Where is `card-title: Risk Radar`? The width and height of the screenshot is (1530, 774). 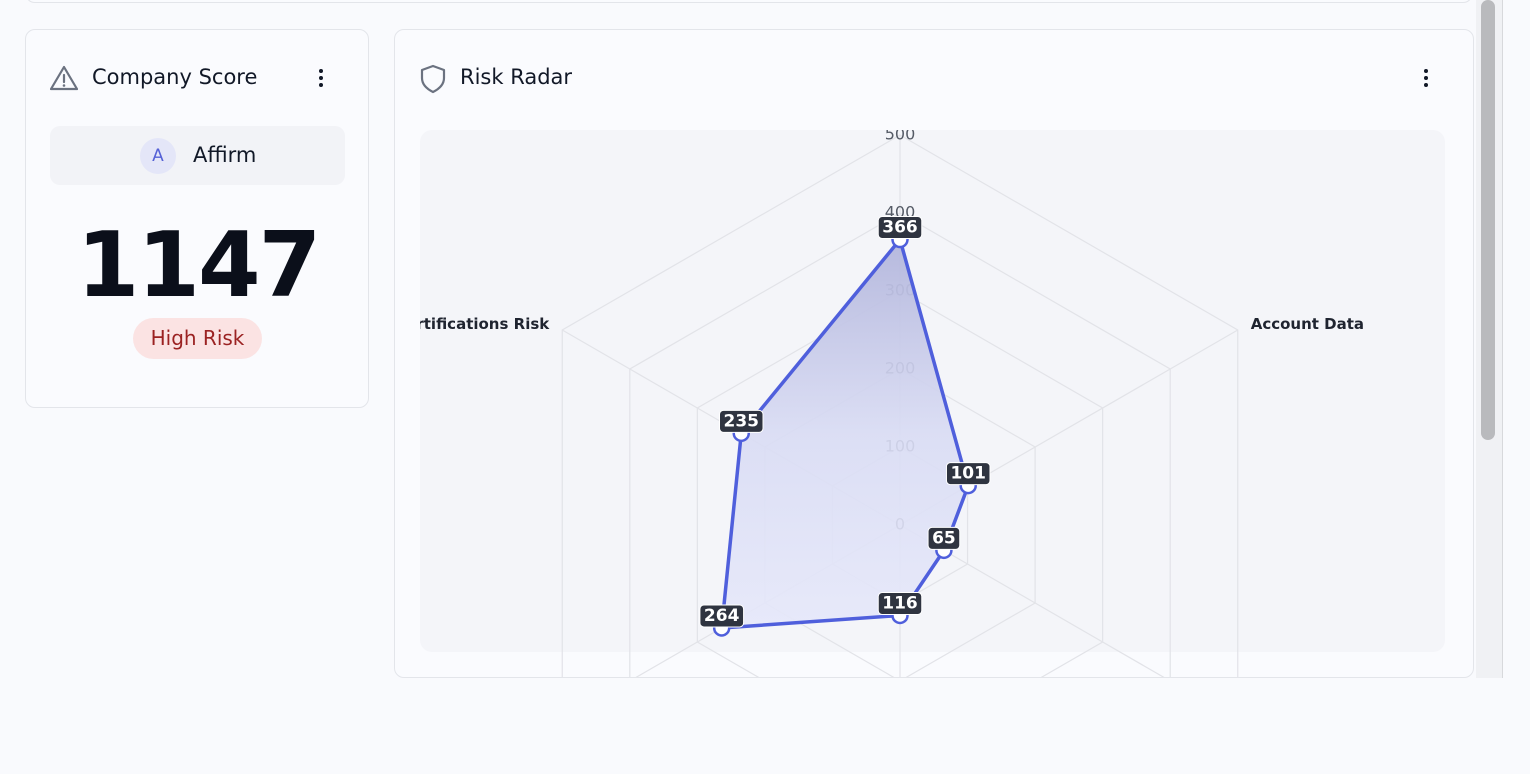 card-title: Risk Radar is located at coordinates (516, 77).